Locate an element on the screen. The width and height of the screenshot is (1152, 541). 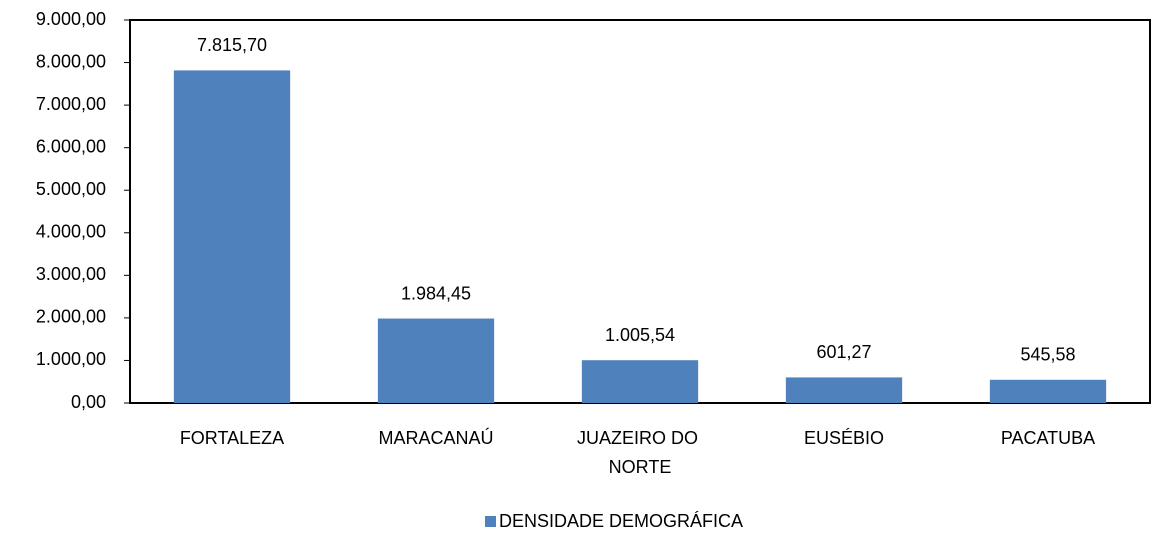
x-tick-label: JUAZEIRO DO NORTE is located at coordinates (640, 452).